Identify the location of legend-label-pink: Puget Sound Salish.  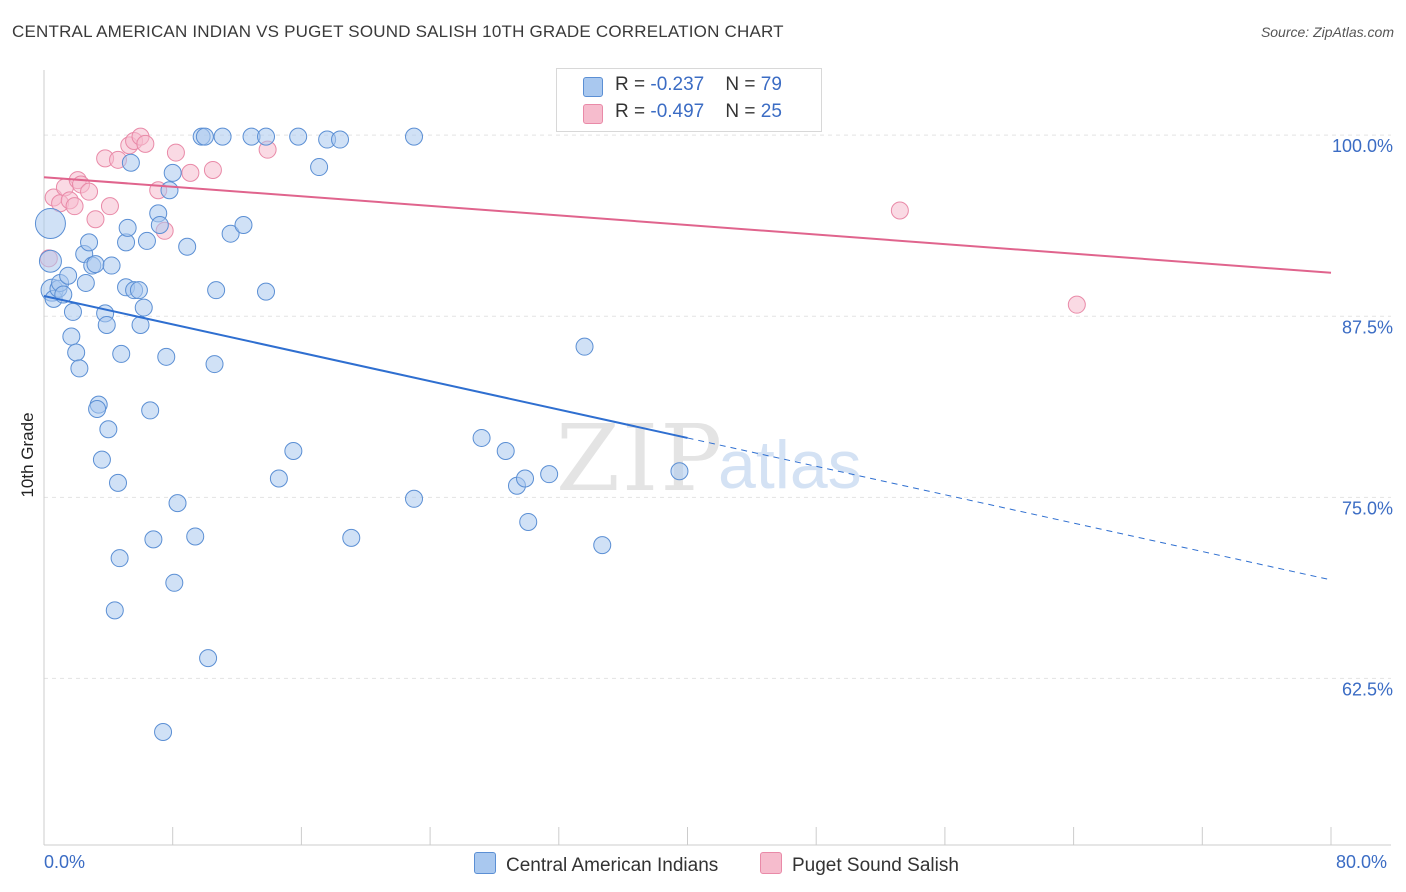
(875, 865).